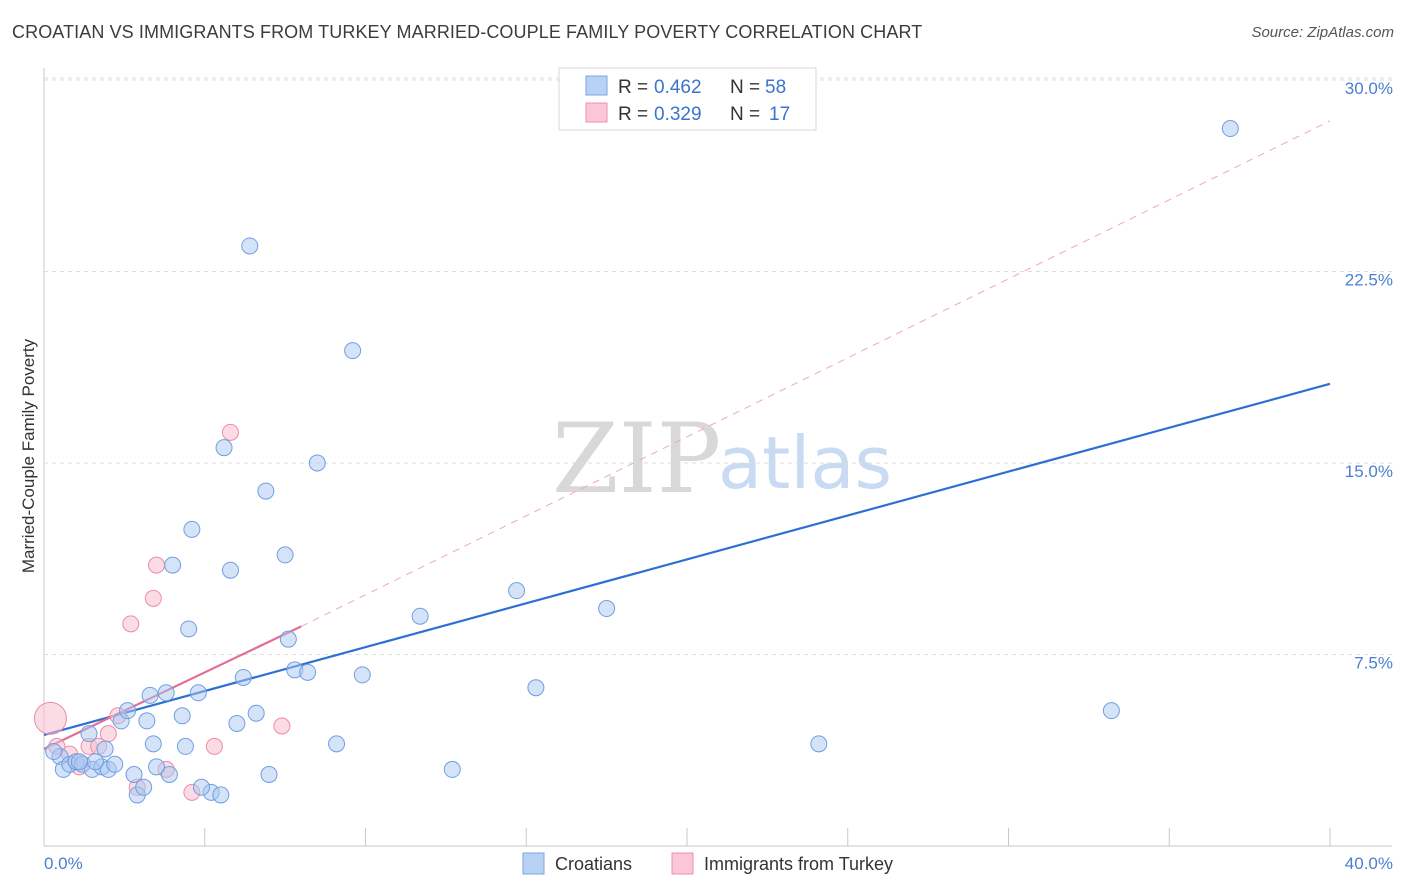 This screenshot has height=892, width=1406. Describe the element at coordinates (162, 612) in the screenshot. I see `series-immigrants-from-turkey` at that location.